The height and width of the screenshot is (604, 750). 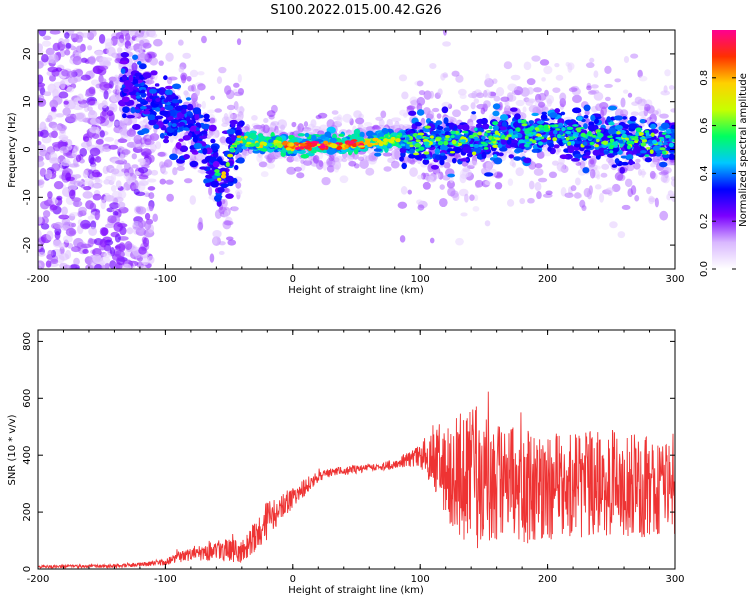 What do you see at coordinates (27, 512) in the screenshot?
I see `y-tick-label: 200` at bounding box center [27, 512].